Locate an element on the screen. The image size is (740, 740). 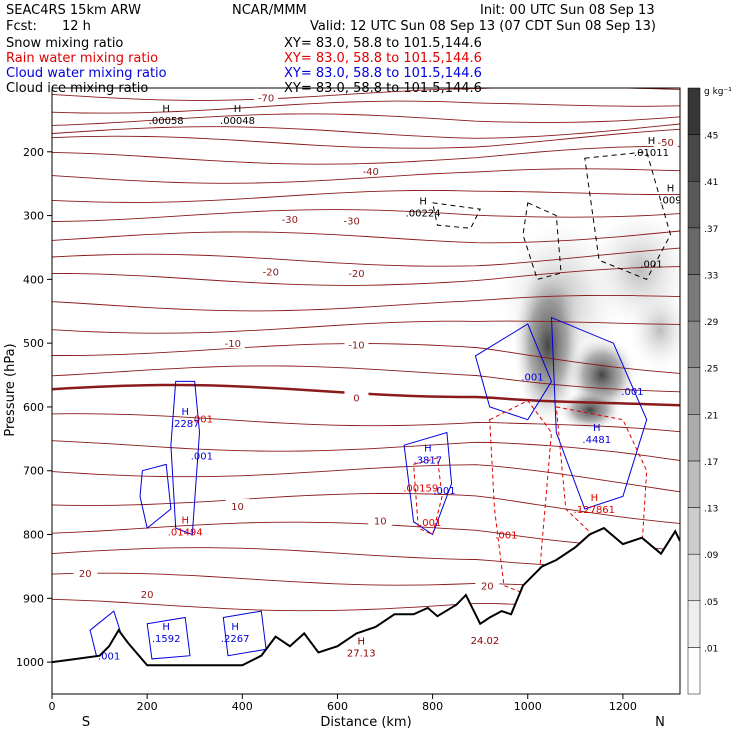
x-tick-label: 600 is located at coordinates (337, 706).